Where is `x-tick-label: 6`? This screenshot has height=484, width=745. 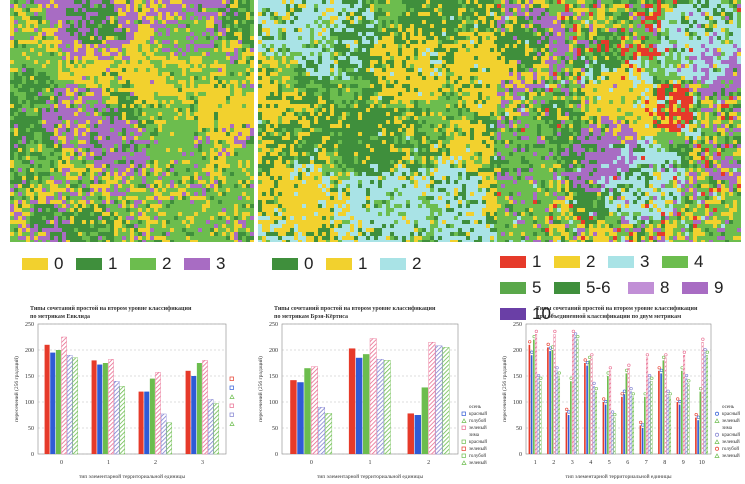
x-tick-label: 6 is located at coordinates (627, 463).